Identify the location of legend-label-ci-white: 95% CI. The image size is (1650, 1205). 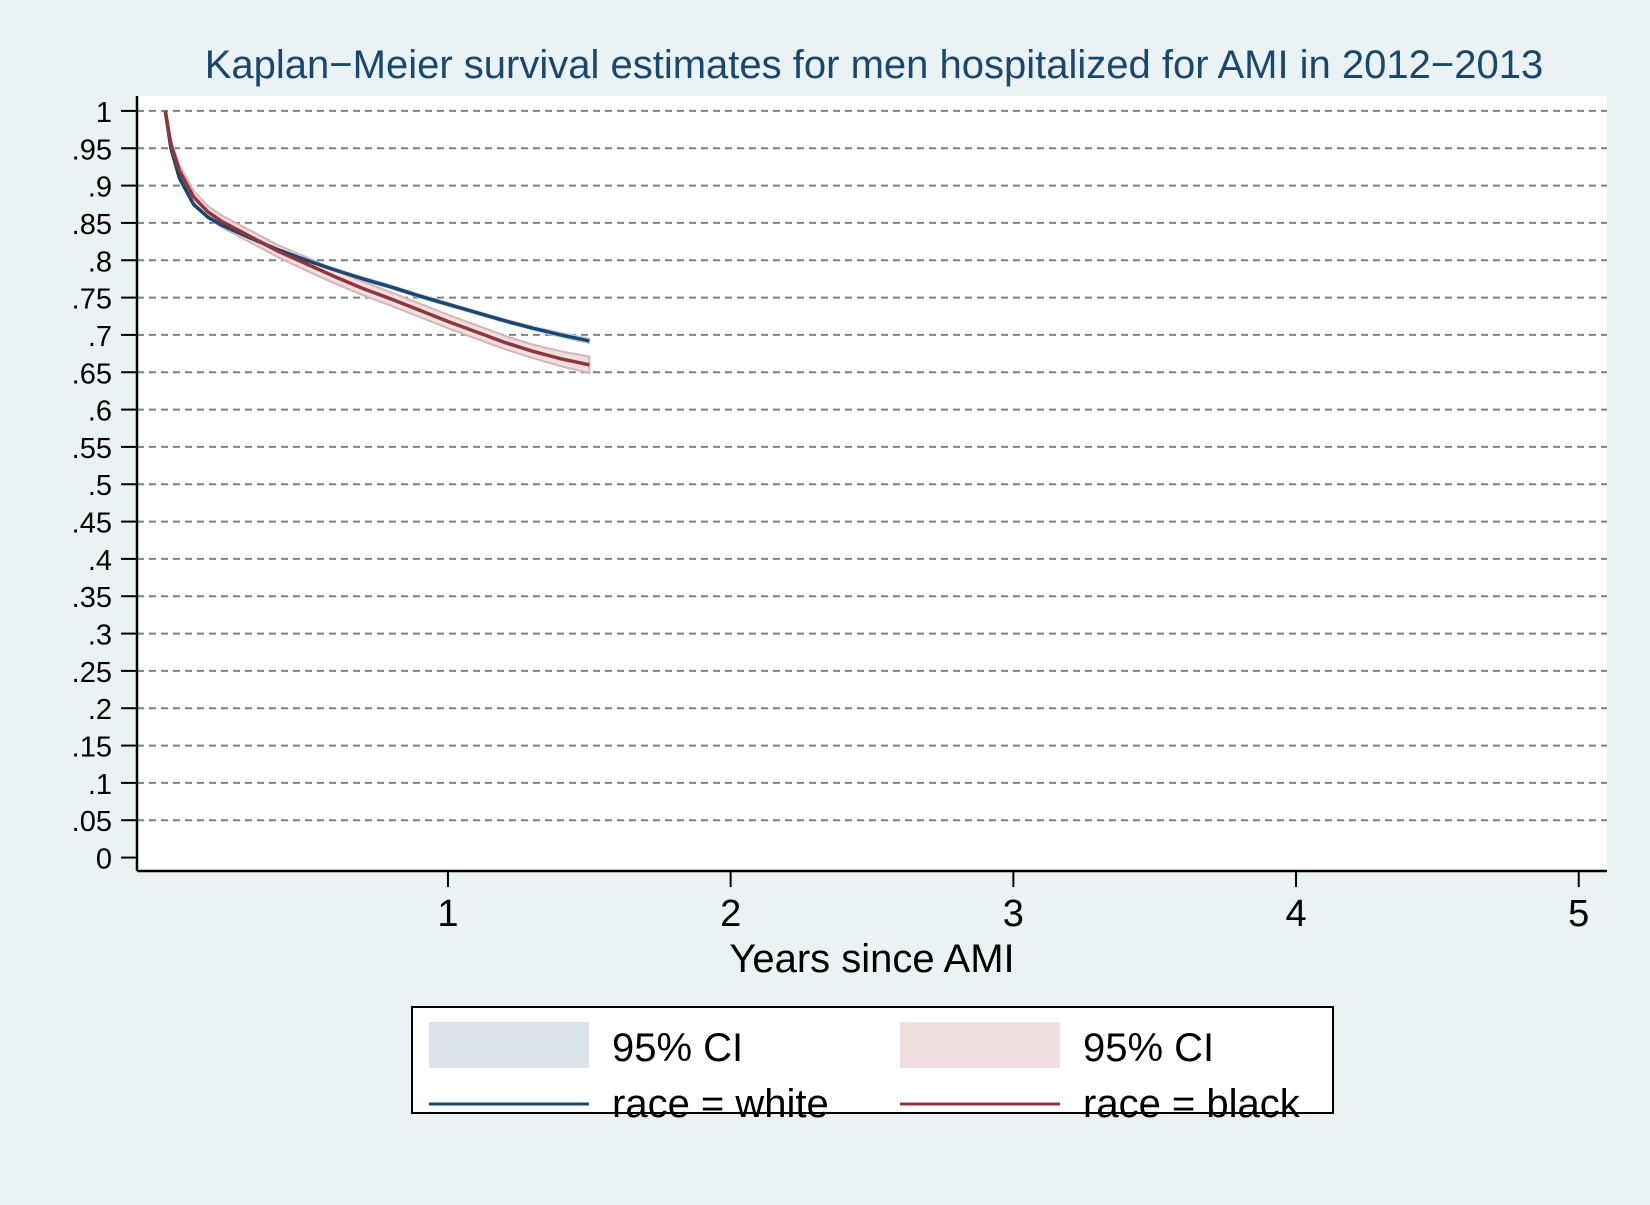
(677, 1048).